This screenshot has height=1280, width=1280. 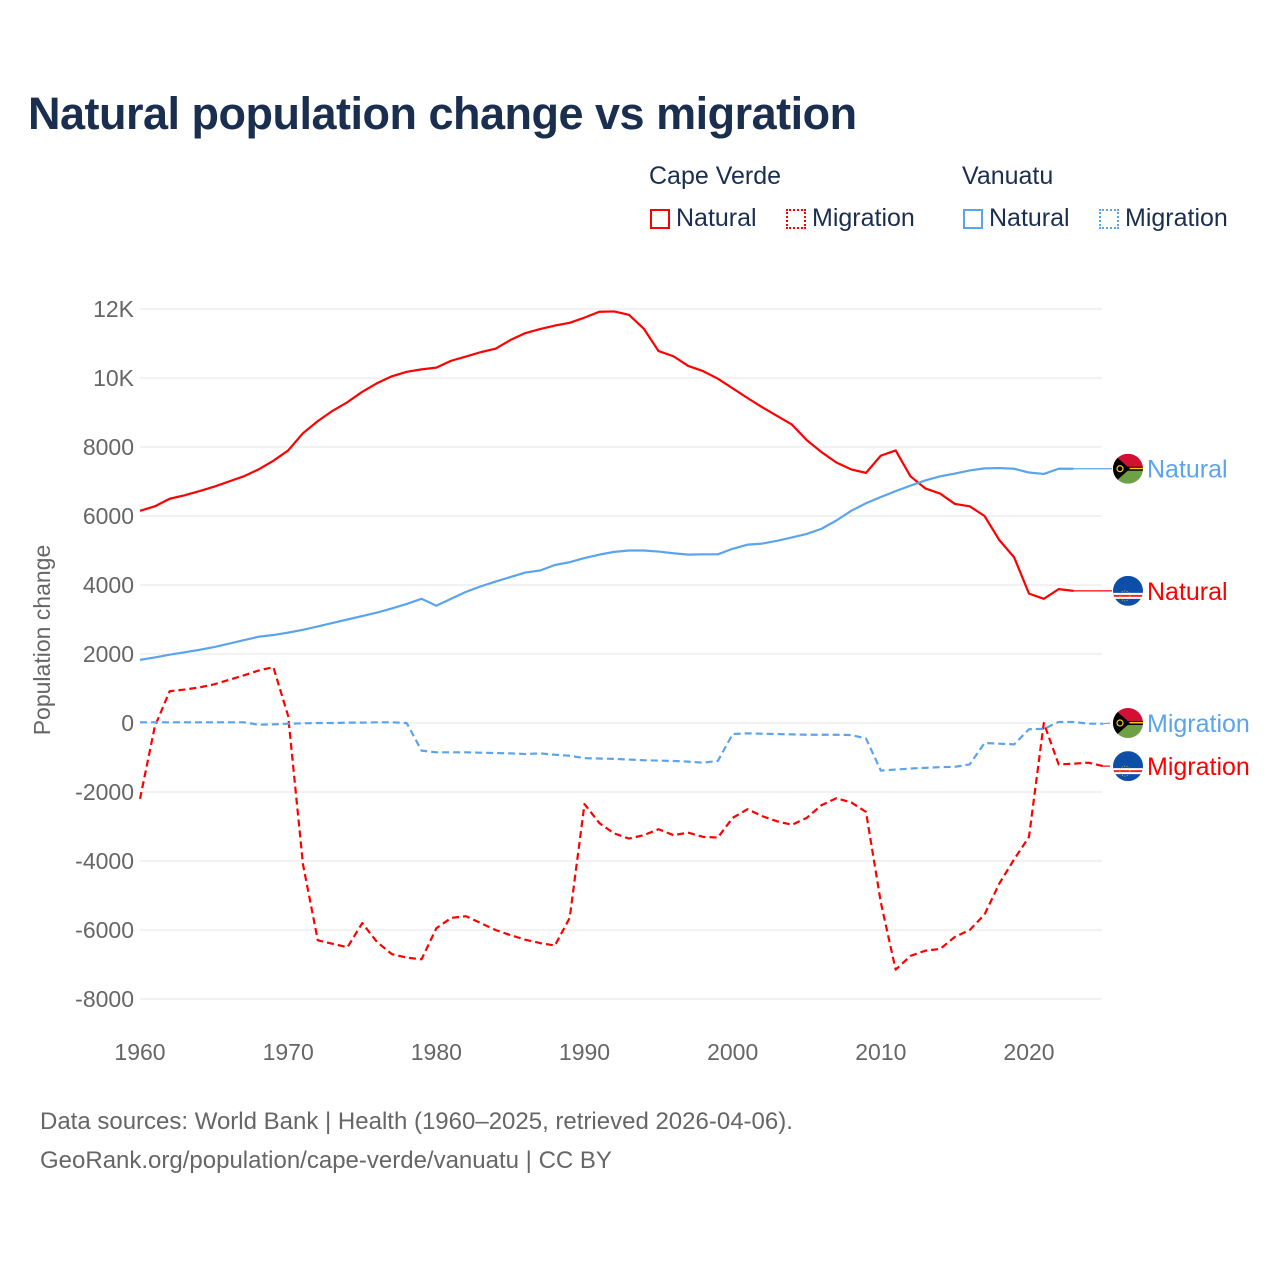 What do you see at coordinates (108, 654) in the screenshot?
I see `y-tick-label: 2000` at bounding box center [108, 654].